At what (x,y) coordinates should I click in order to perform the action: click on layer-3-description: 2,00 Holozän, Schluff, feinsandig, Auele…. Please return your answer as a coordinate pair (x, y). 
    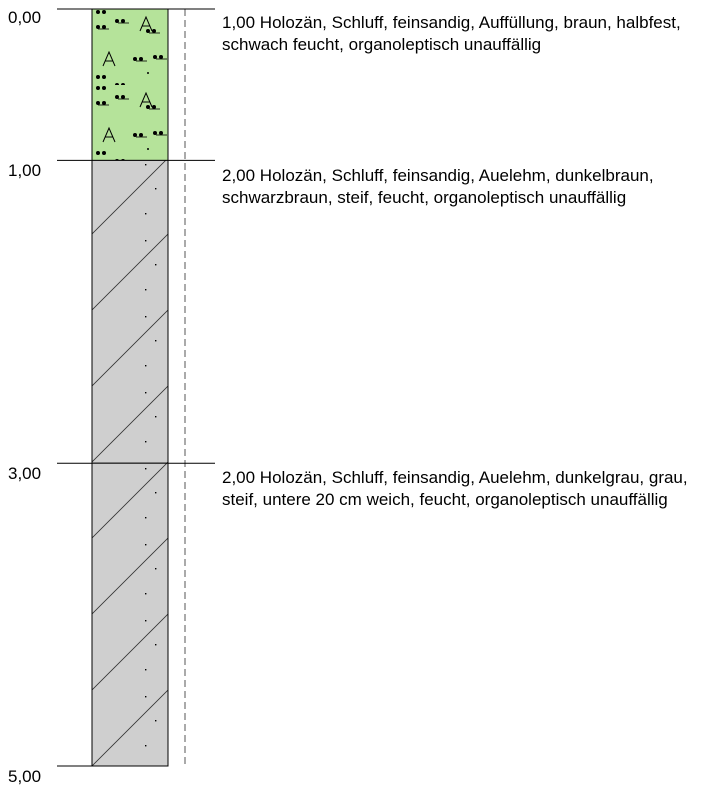
    Looking at the image, I should click on (455, 488).